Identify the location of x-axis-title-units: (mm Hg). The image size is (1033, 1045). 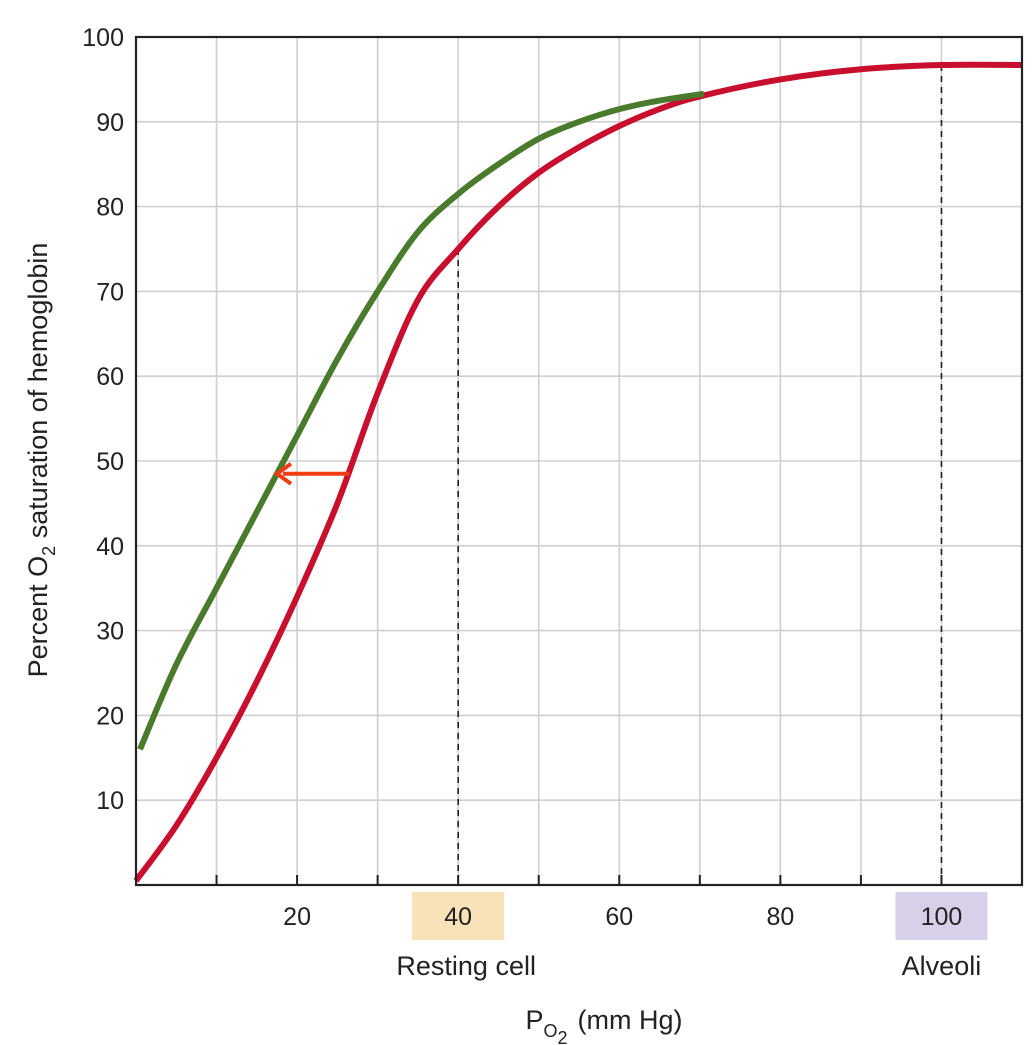
(630, 1020).